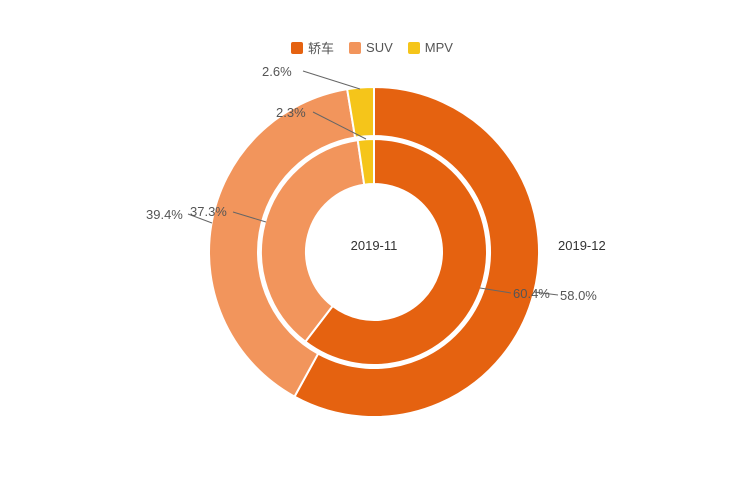 The width and height of the screenshot is (744, 496). I want to click on legend-label-sedan: 轿车, so click(321, 48).